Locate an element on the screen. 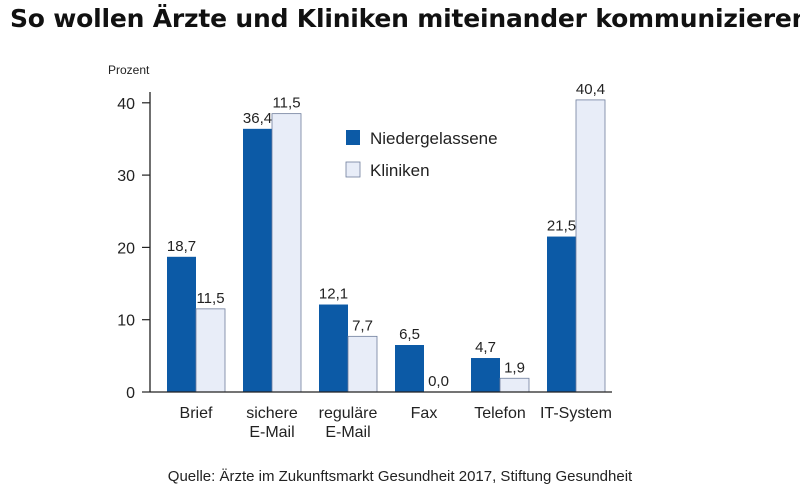 Image resolution: width=800 pixels, height=493 pixels. data-label: 1,9 is located at coordinates (514, 367).